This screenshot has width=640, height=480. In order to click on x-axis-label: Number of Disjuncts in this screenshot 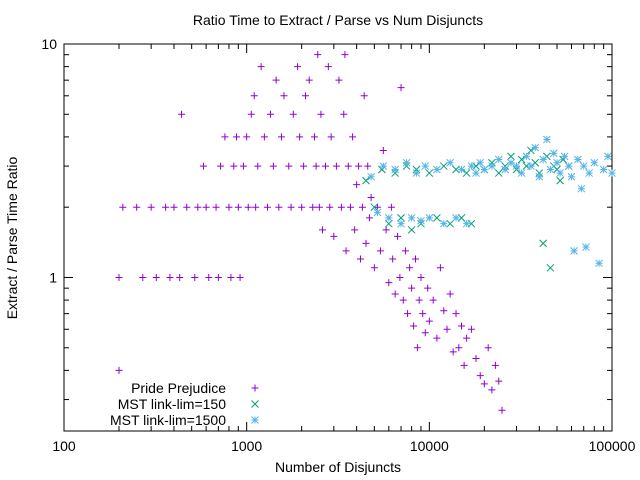, I will do `click(338, 467)`.